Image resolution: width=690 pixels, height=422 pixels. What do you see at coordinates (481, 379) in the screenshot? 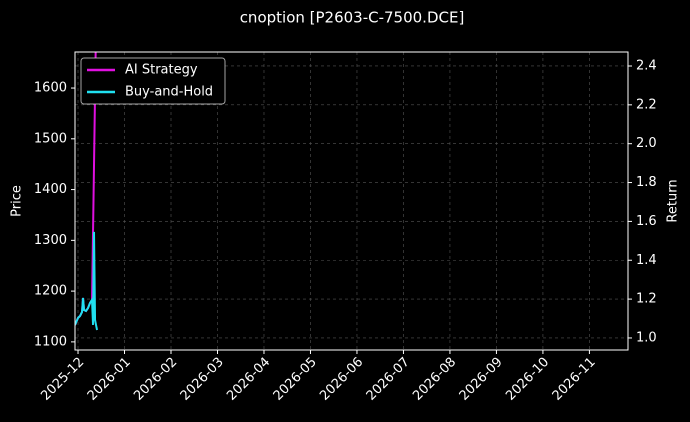
I see `x-tick-label: 2026-09` at bounding box center [481, 379].